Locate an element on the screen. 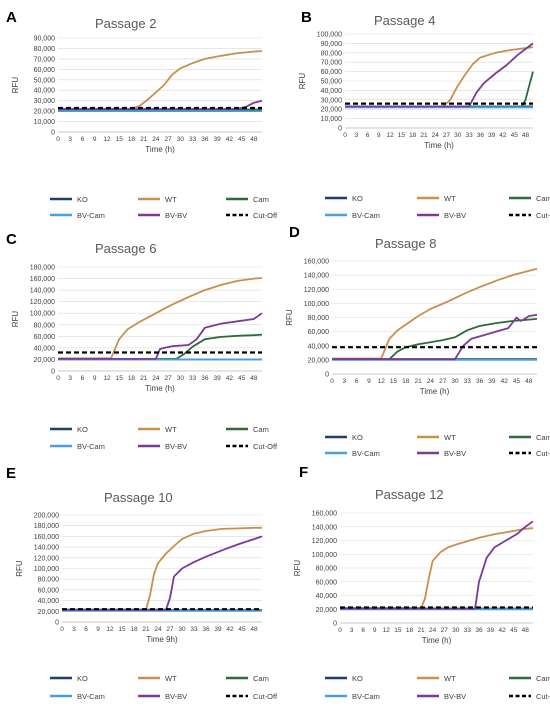 This screenshot has height=715, width=550. y-tick-label: 160,000 is located at coordinates (324, 514).